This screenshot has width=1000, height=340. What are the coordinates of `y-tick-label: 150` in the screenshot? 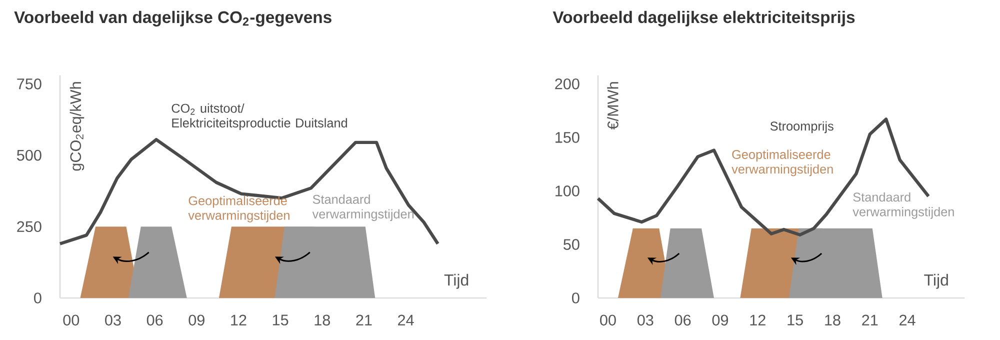 It's located at (568, 137).